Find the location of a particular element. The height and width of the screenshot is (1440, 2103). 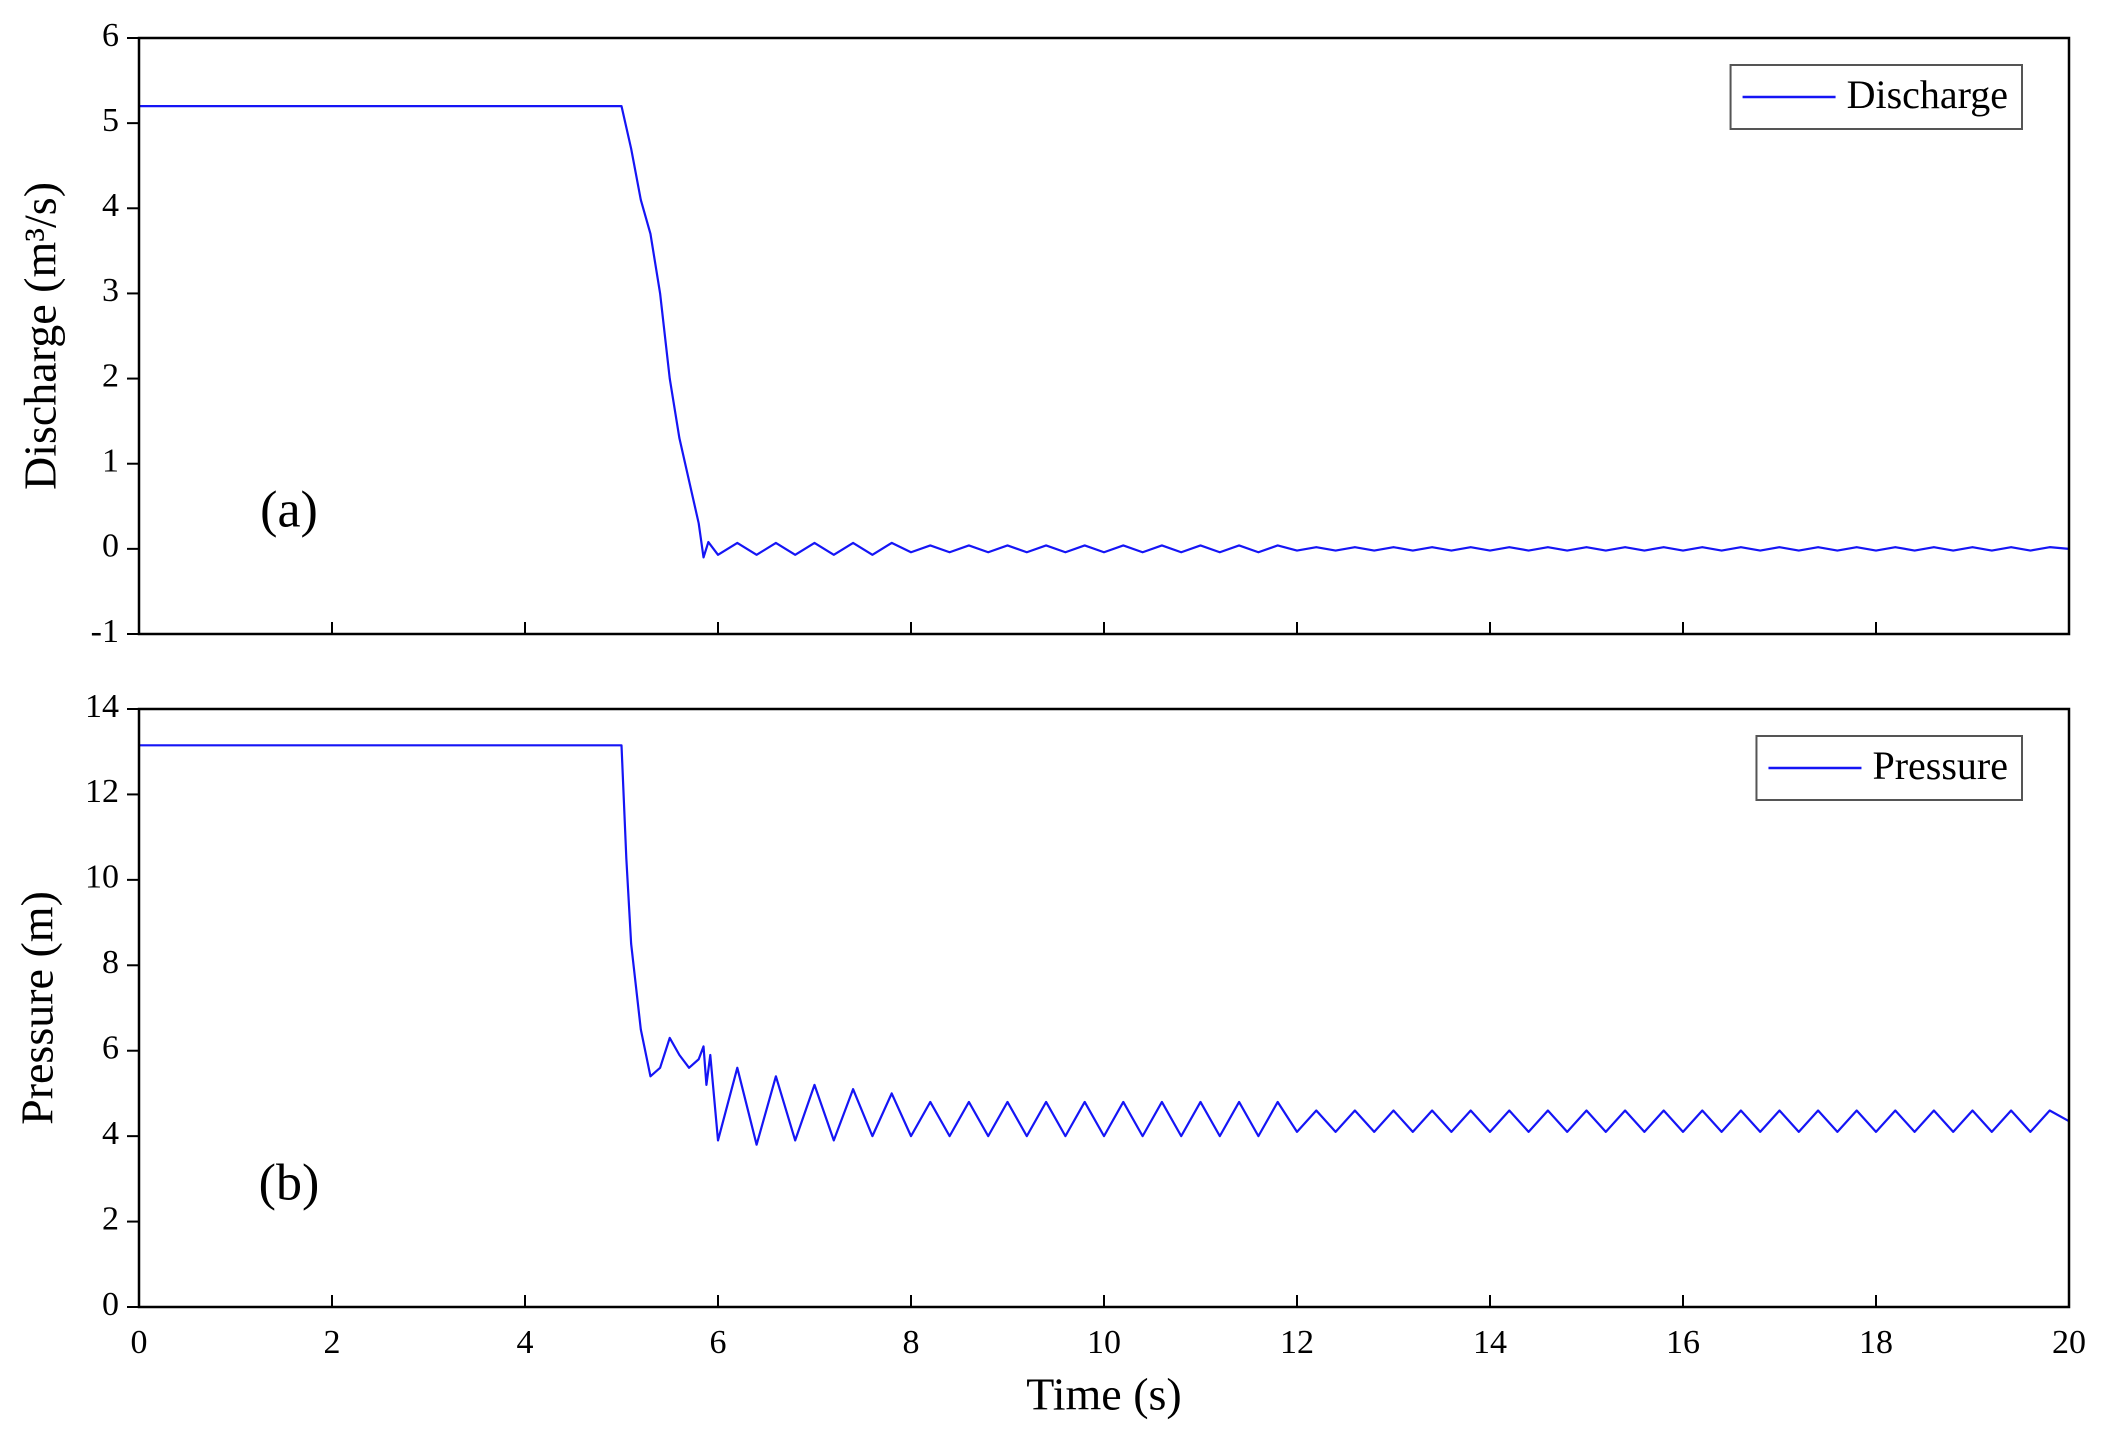

y-tick-label: 8 is located at coordinates (110, 962).